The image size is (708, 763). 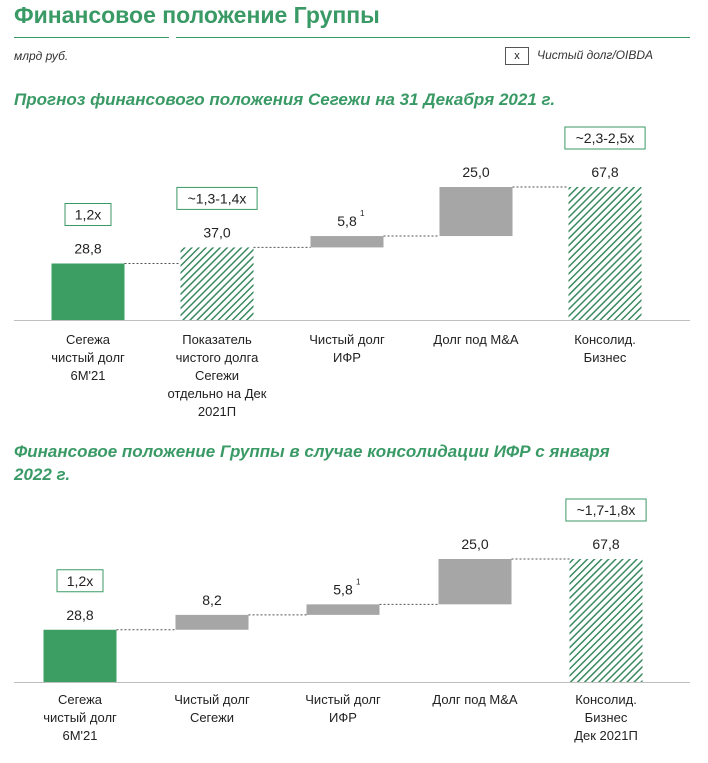 I want to click on title-rule-right, so click(x=433, y=37).